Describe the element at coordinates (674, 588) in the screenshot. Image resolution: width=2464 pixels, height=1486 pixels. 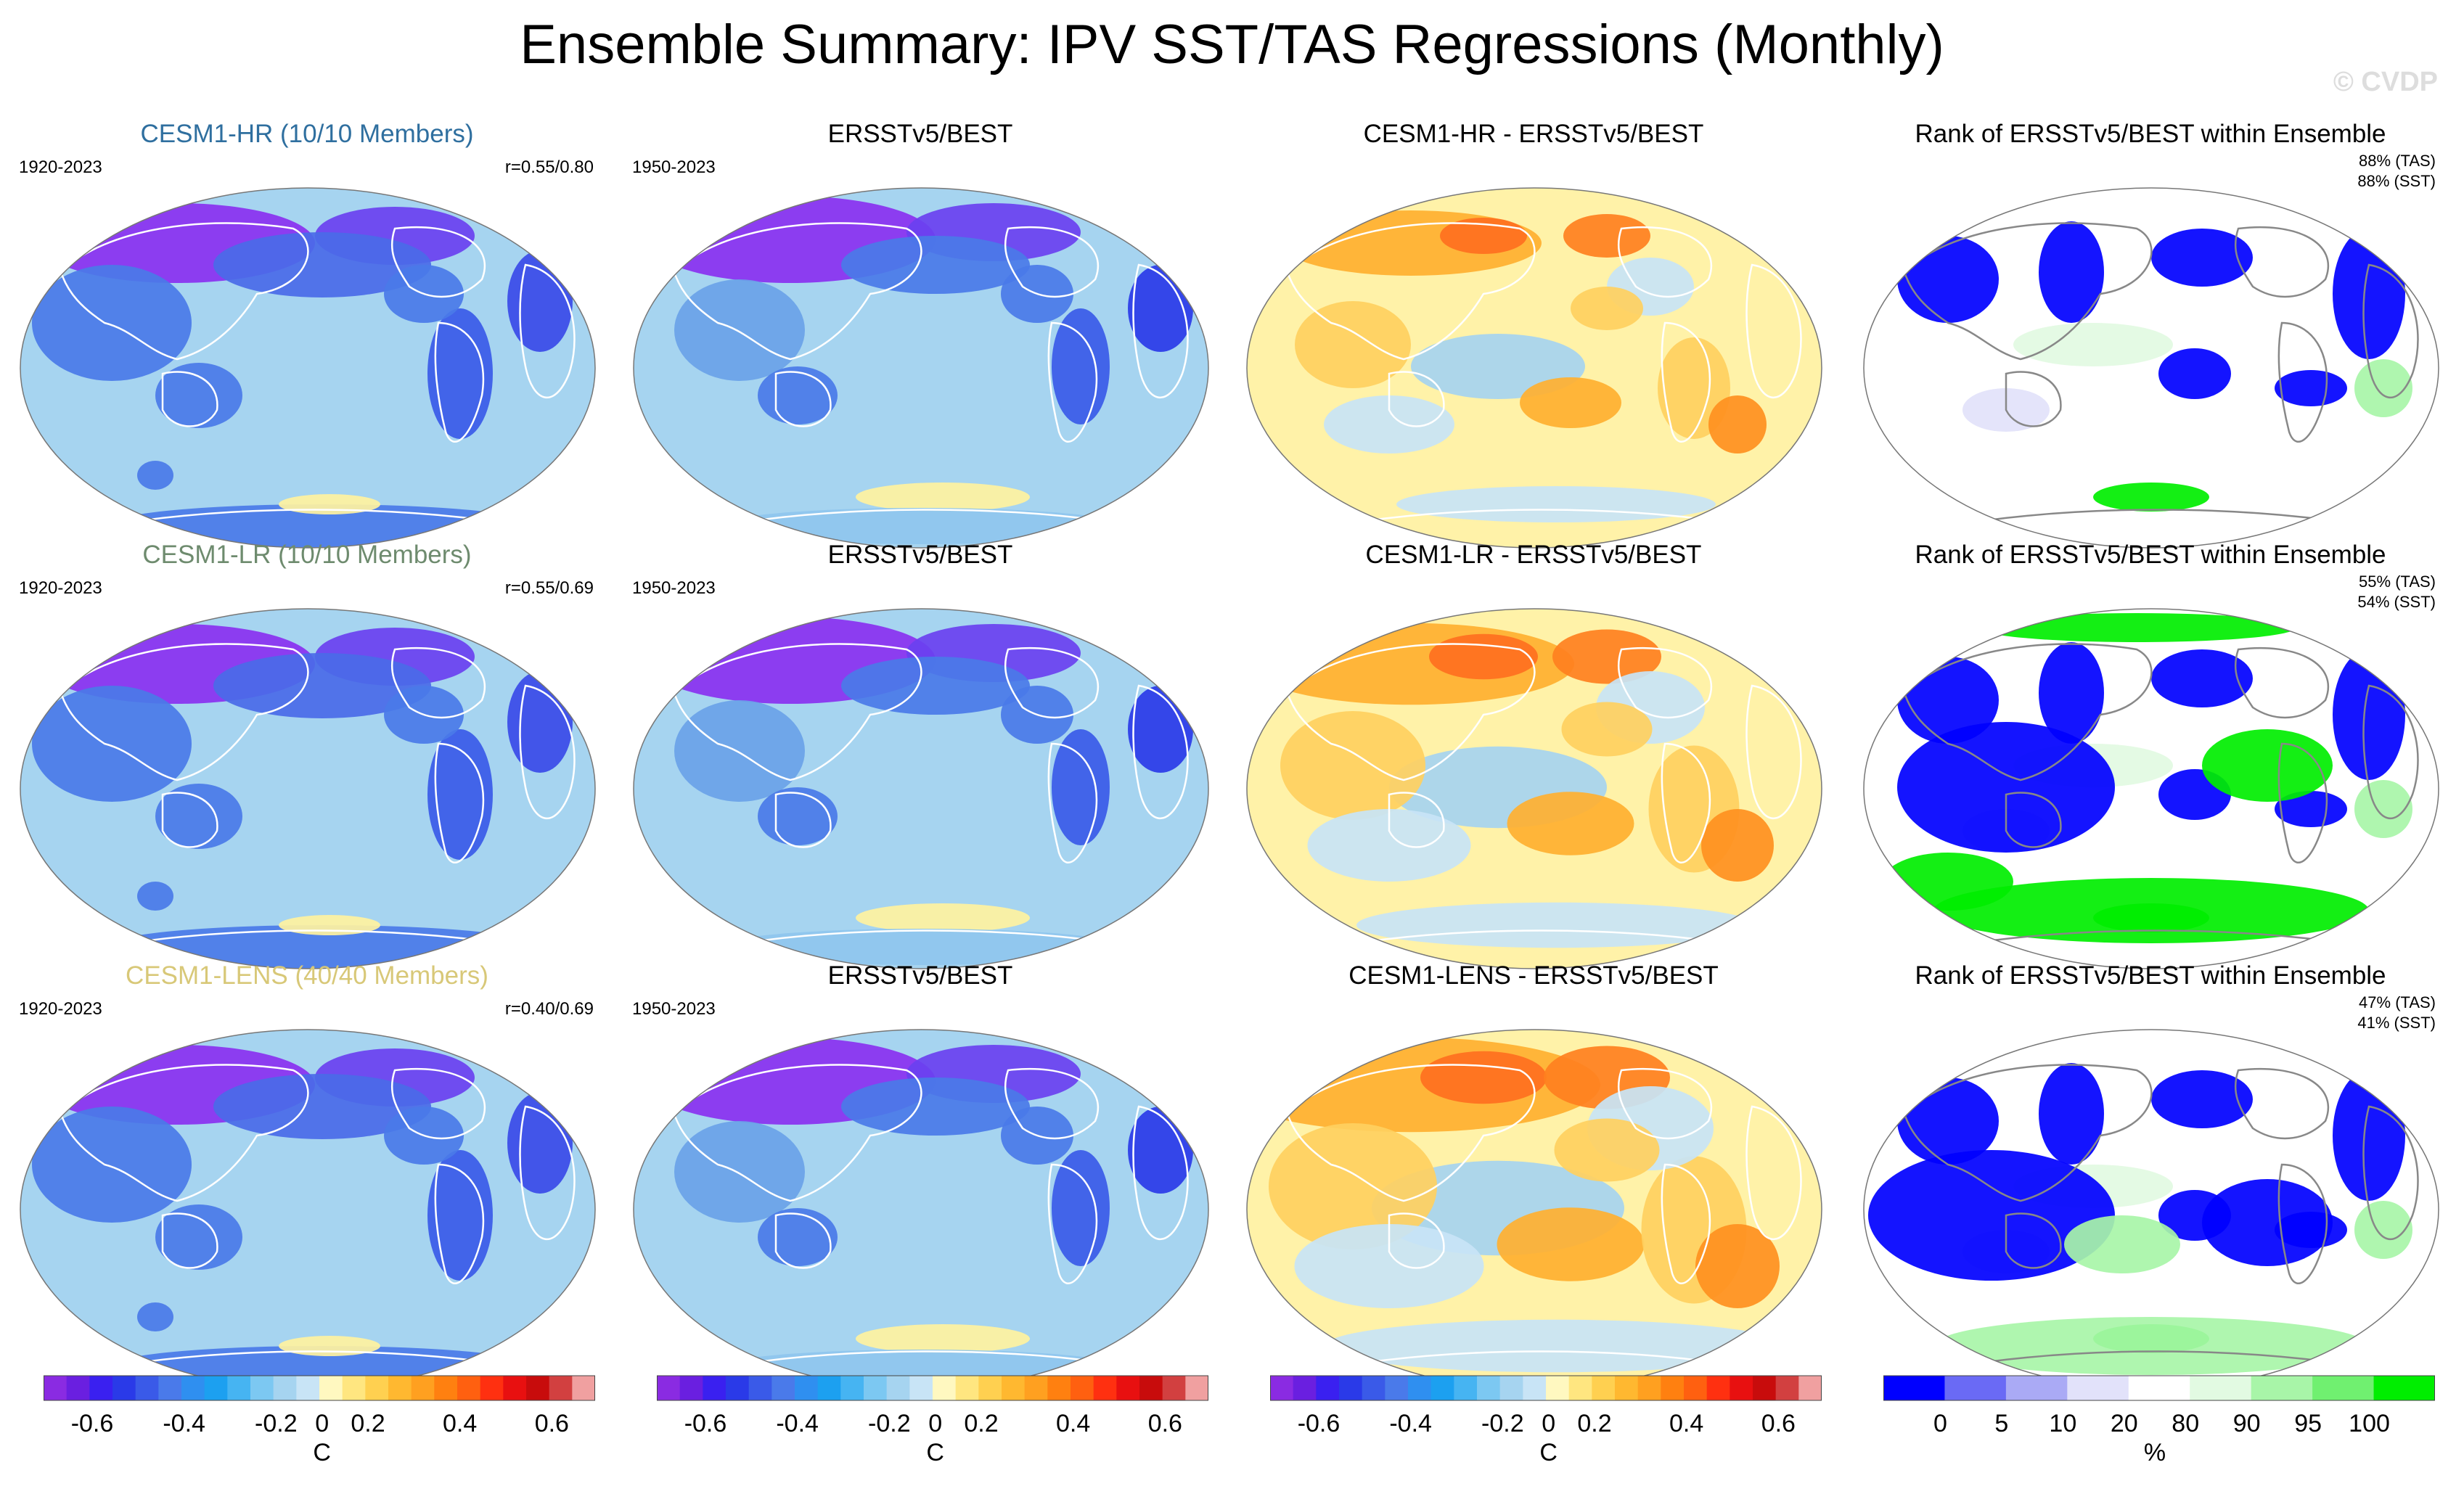
I see `period-label: 1950-2023` at that location.